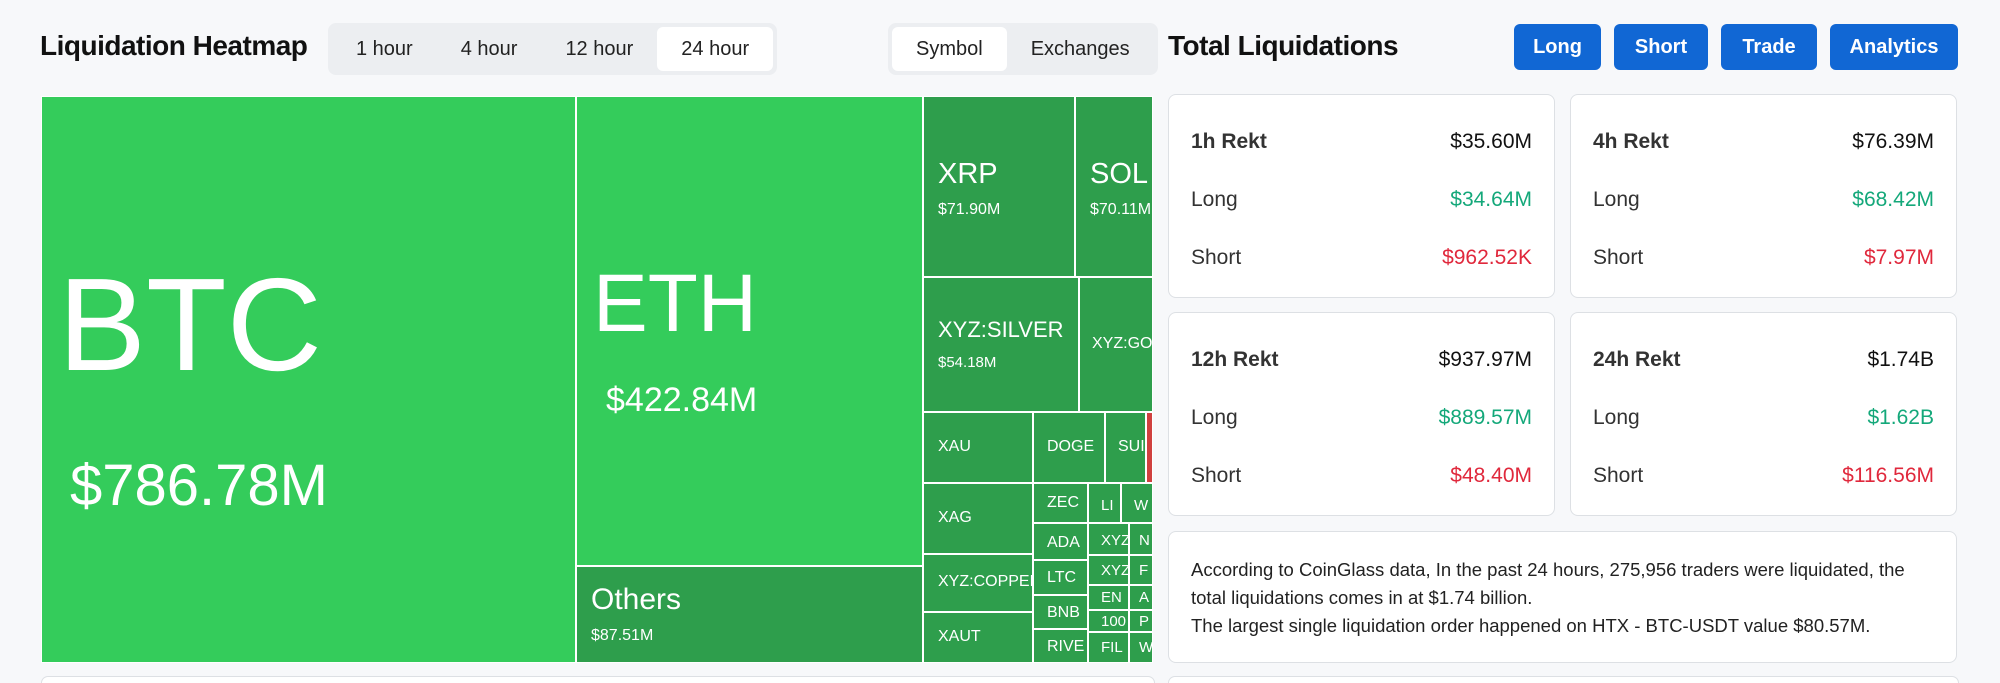  Describe the element at coordinates (749, 614) in the screenshot. I see `tile-others: Others $87.51M` at that location.